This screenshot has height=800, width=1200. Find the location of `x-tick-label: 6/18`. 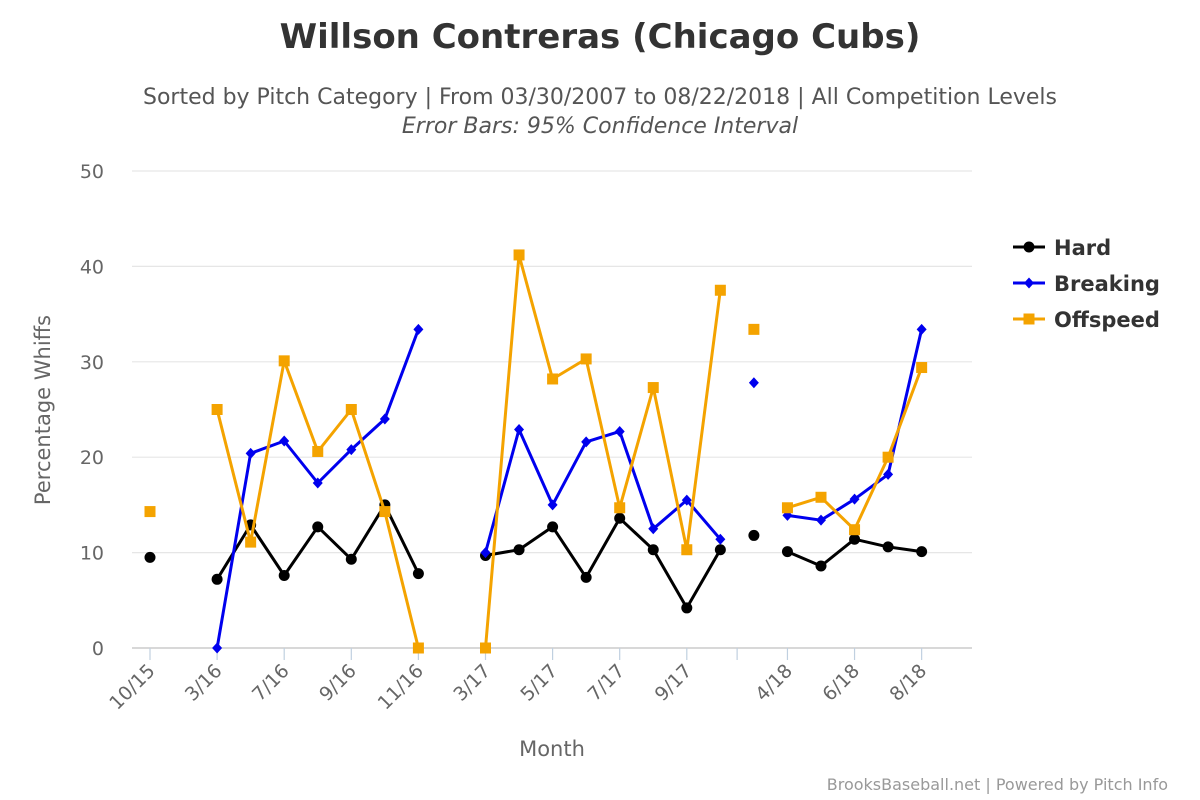

x-tick-label: 6/18 is located at coordinates (841, 683).